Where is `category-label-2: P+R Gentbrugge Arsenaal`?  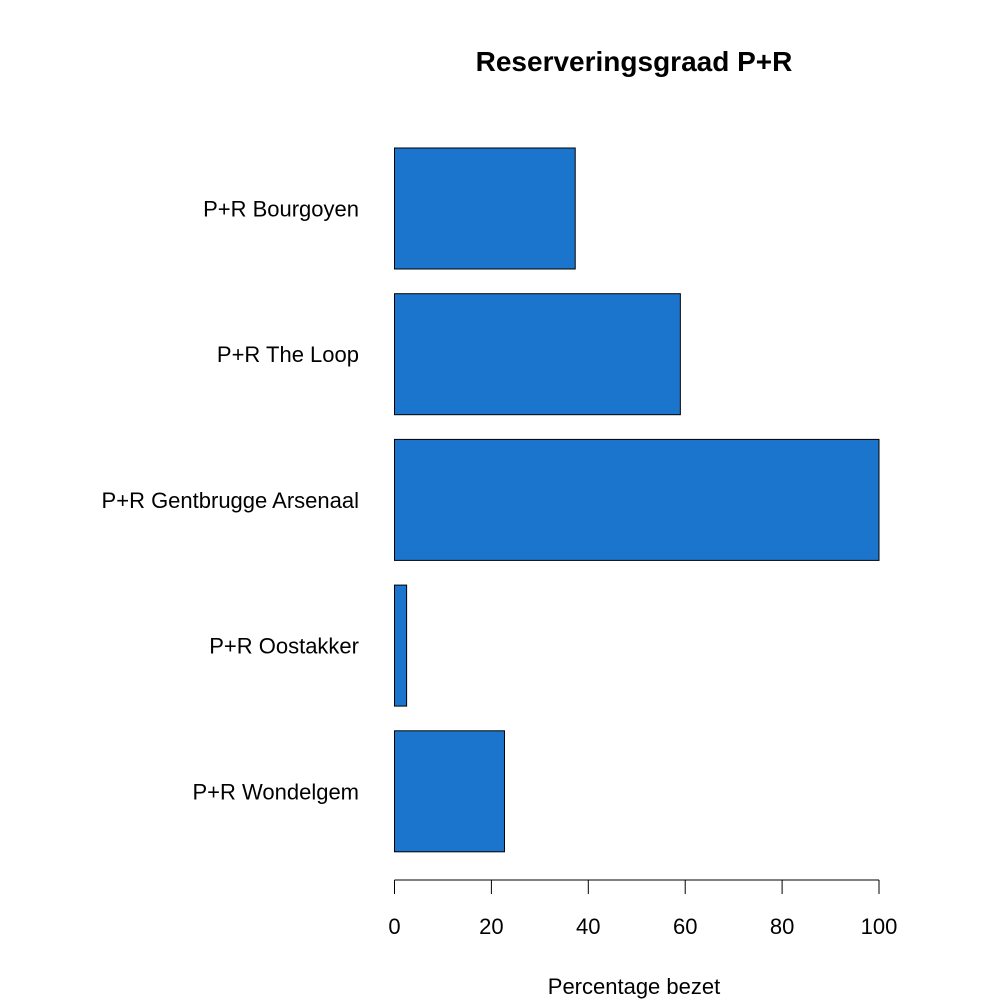
category-label-2: P+R Gentbrugge Arsenaal is located at coordinates (230, 500).